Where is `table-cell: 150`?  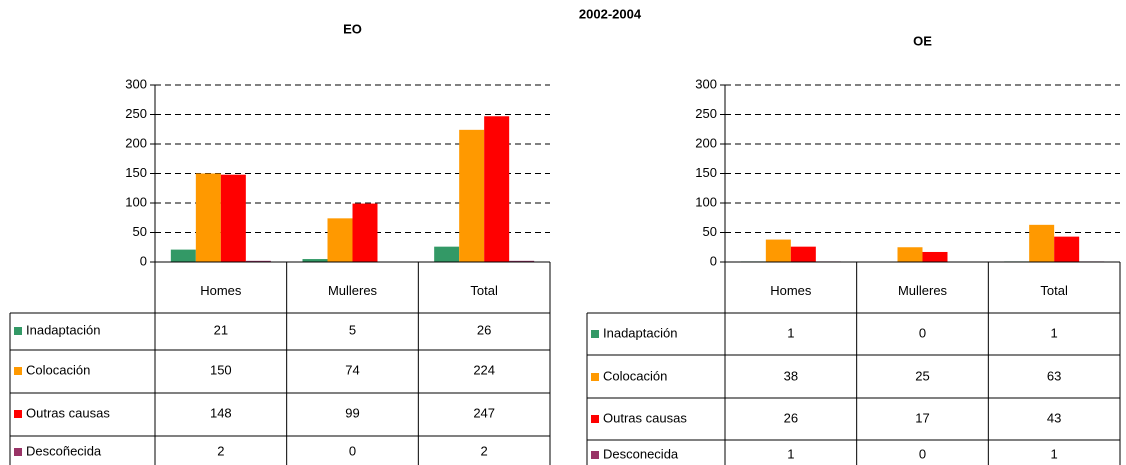 table-cell: 150 is located at coordinates (221, 369).